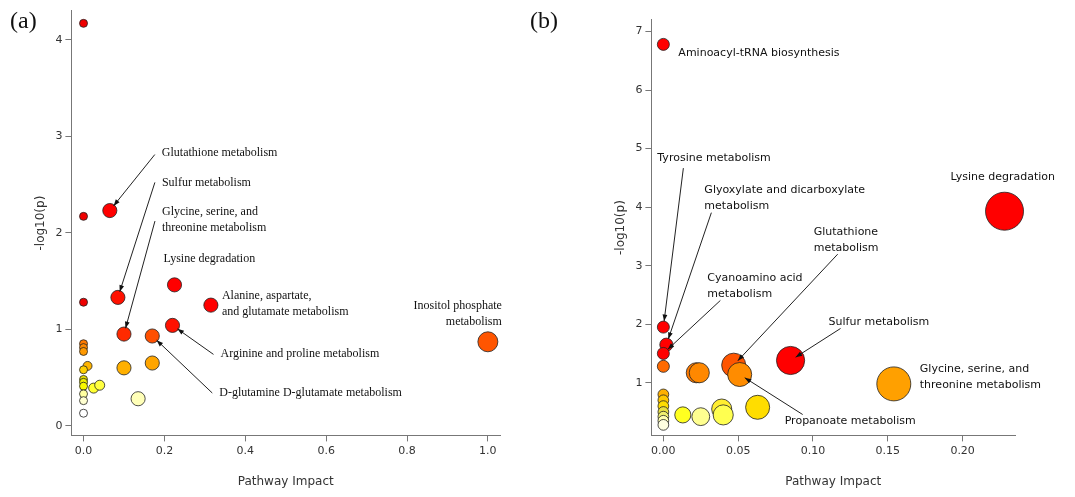  What do you see at coordinates (311, 392) in the screenshot?
I see `annotation: D-glutamine D-glutamate metabolism` at bounding box center [311, 392].